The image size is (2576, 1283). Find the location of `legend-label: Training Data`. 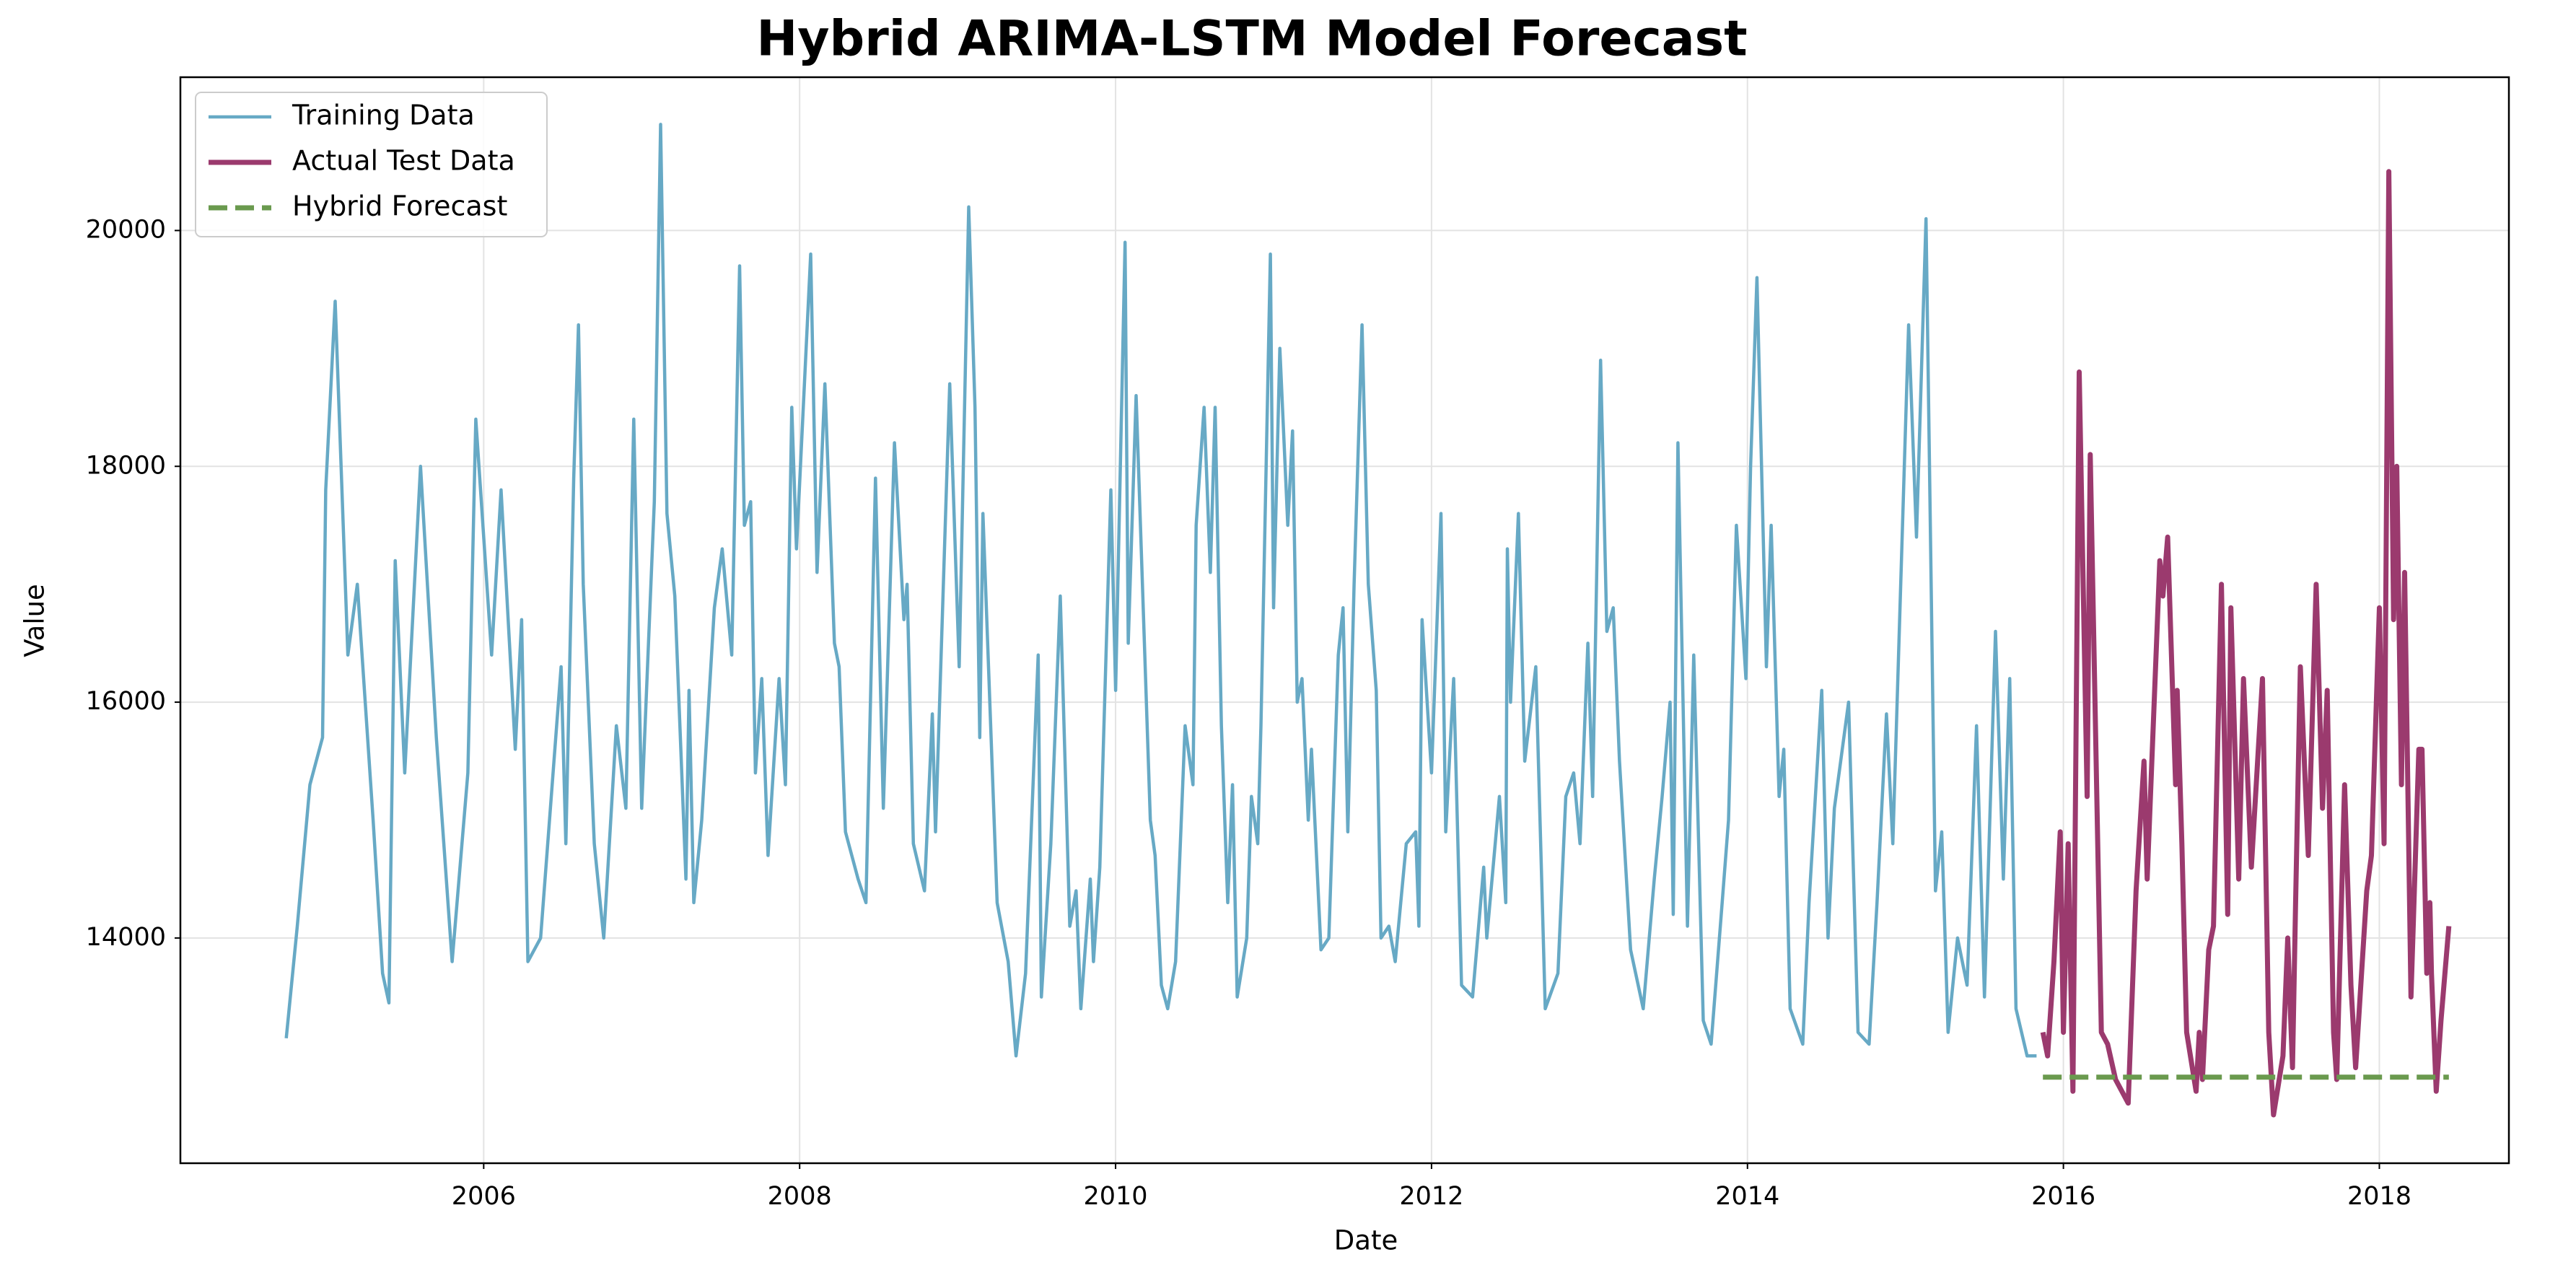

legend-label: Training Data is located at coordinates (384, 115).